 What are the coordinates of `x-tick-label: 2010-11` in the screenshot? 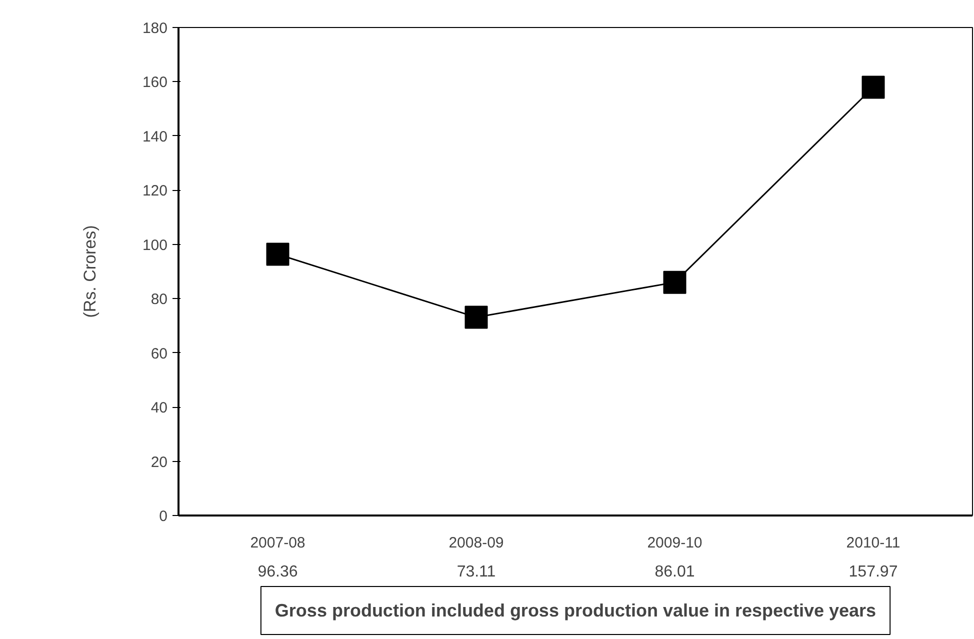 It's located at (873, 543).